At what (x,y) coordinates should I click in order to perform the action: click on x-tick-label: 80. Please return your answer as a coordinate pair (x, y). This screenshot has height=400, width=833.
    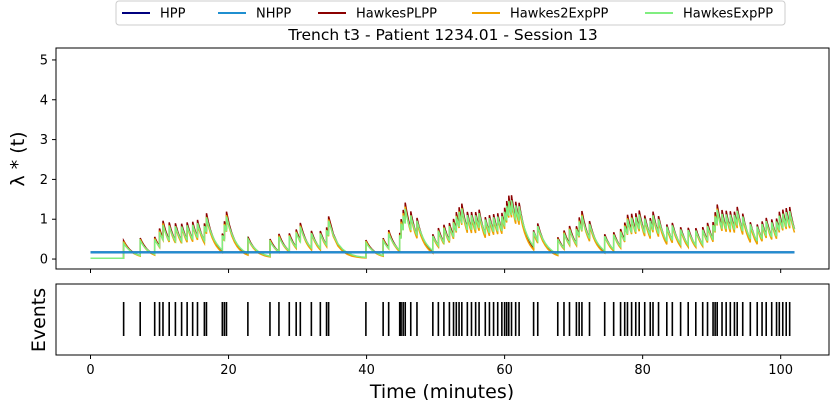
    Looking at the image, I should click on (642, 370).